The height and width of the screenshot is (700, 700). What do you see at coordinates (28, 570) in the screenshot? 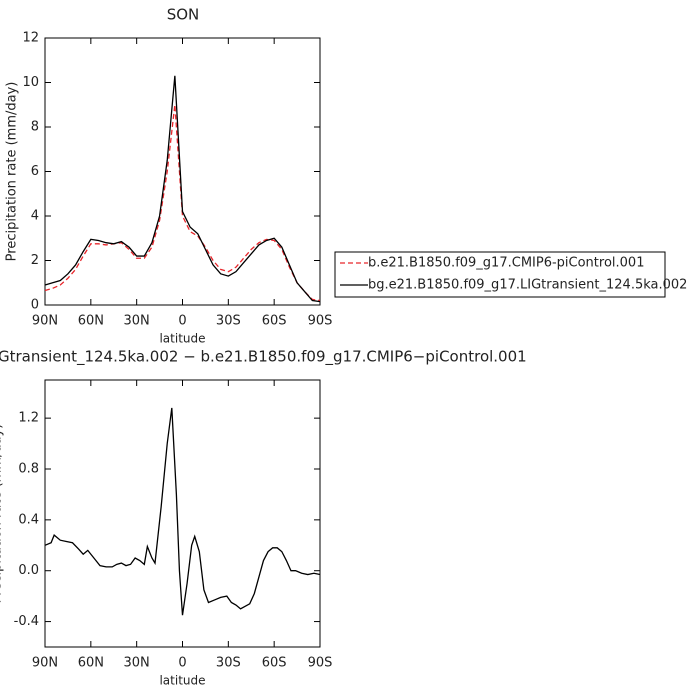
I see `y-tick-label: 0.0` at bounding box center [28, 570].